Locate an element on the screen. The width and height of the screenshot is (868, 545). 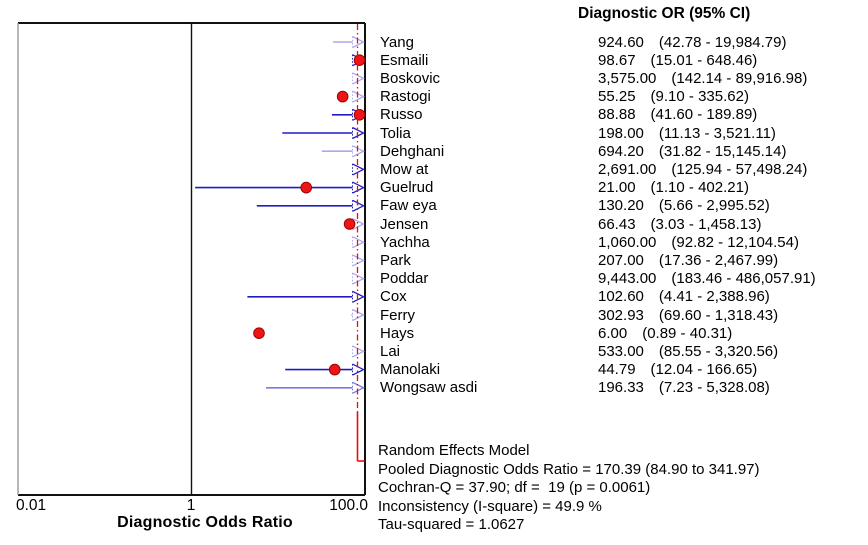
study-label: Hays is located at coordinates (397, 333).